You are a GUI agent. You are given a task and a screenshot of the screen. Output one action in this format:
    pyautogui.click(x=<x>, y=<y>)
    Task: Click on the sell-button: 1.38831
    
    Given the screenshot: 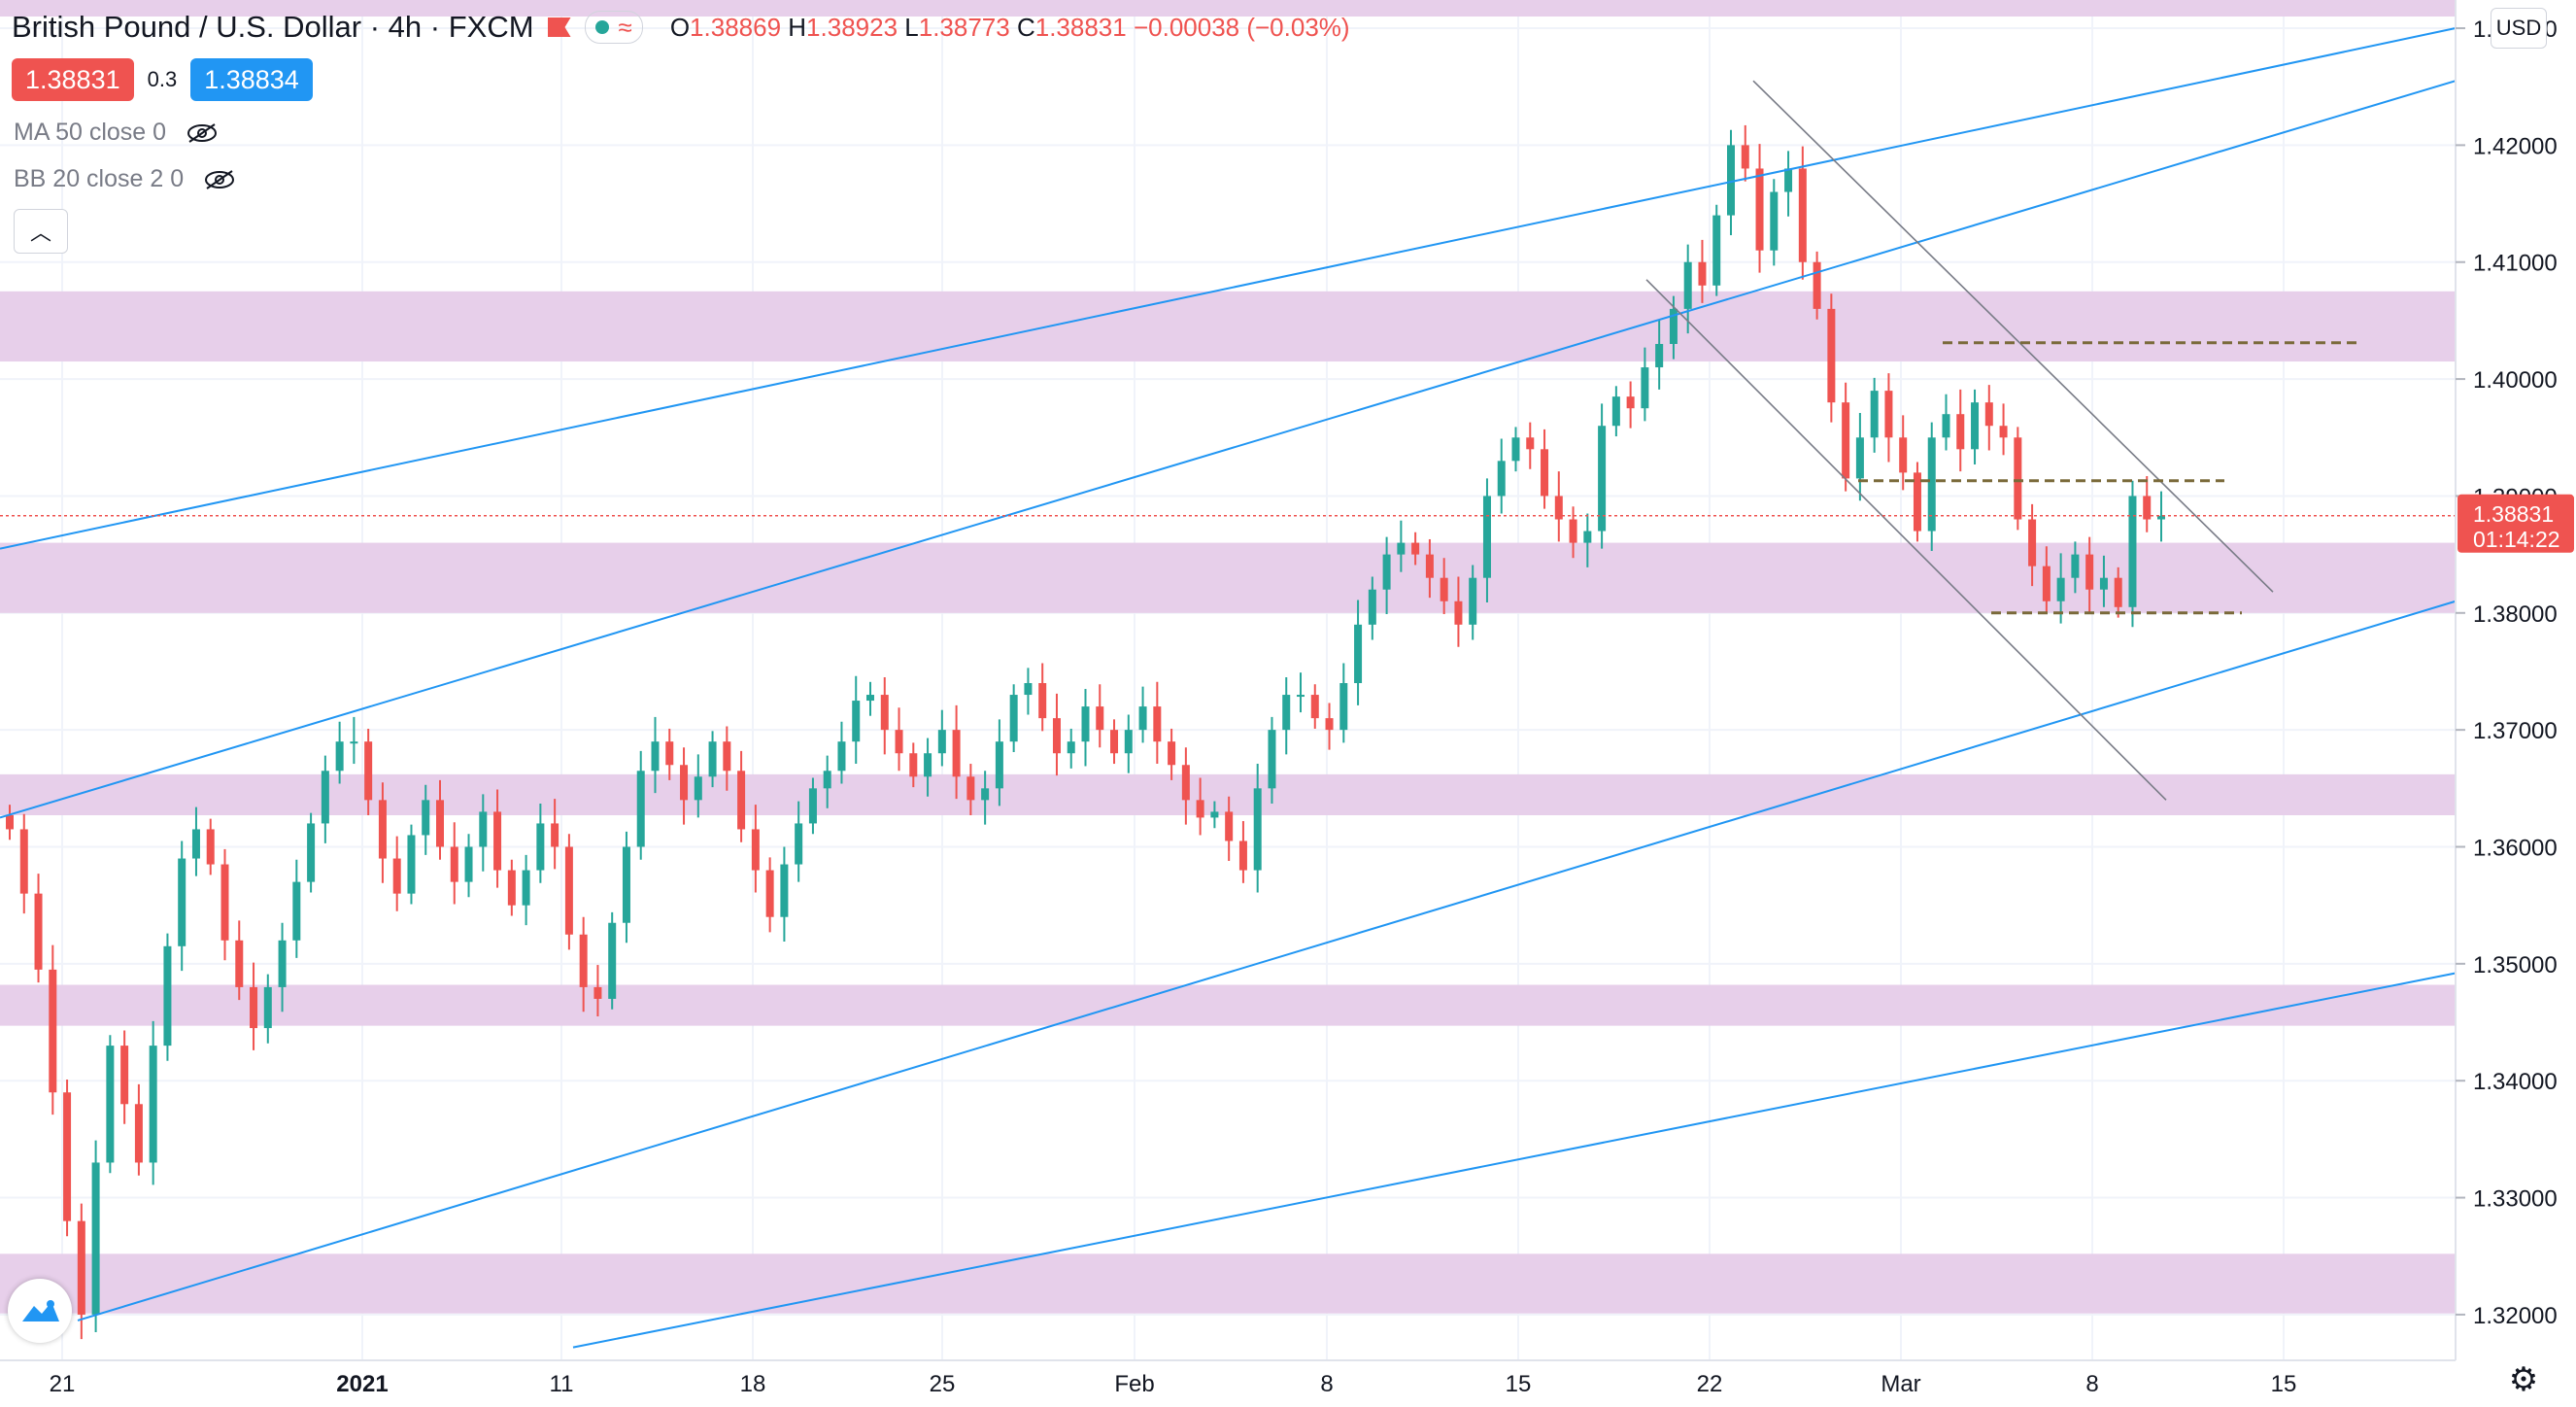 What is the action you would take?
    pyautogui.click(x=73, y=79)
    